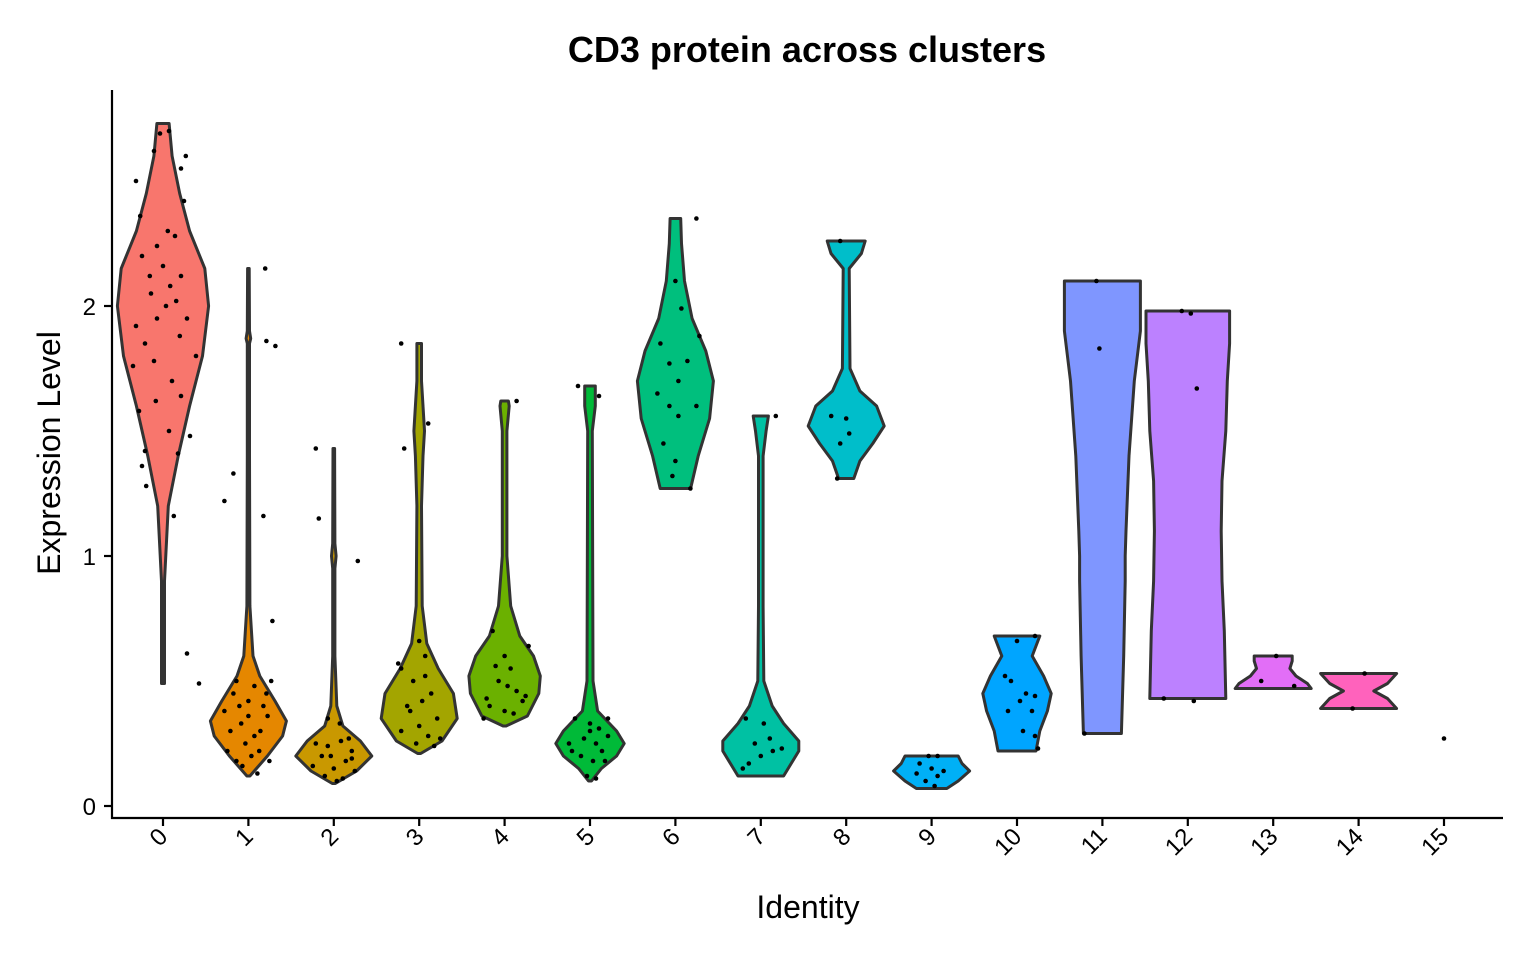  I want to click on y-axis-title: Expression Level, so click(49, 453).